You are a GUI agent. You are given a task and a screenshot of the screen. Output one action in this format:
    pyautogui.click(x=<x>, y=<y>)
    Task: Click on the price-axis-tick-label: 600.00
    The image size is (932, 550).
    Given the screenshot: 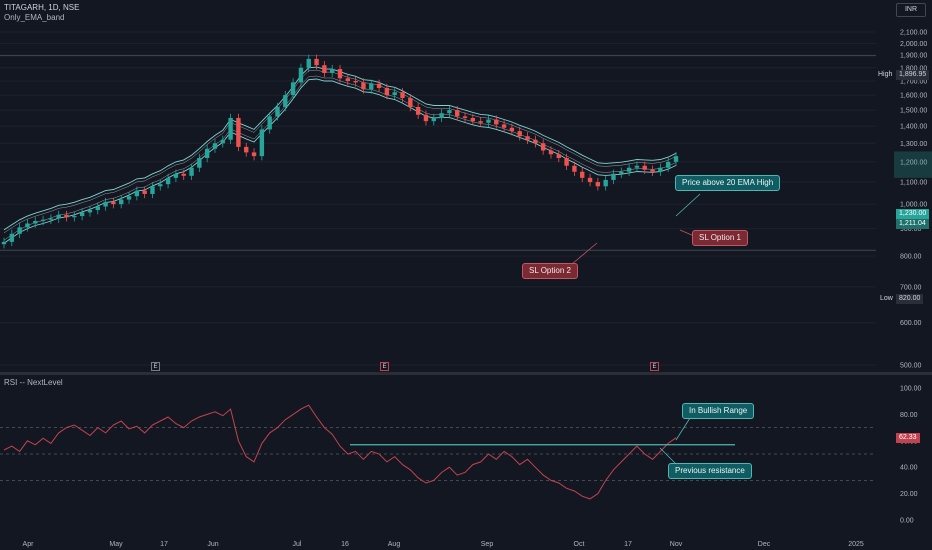 What is the action you would take?
    pyautogui.click(x=911, y=323)
    